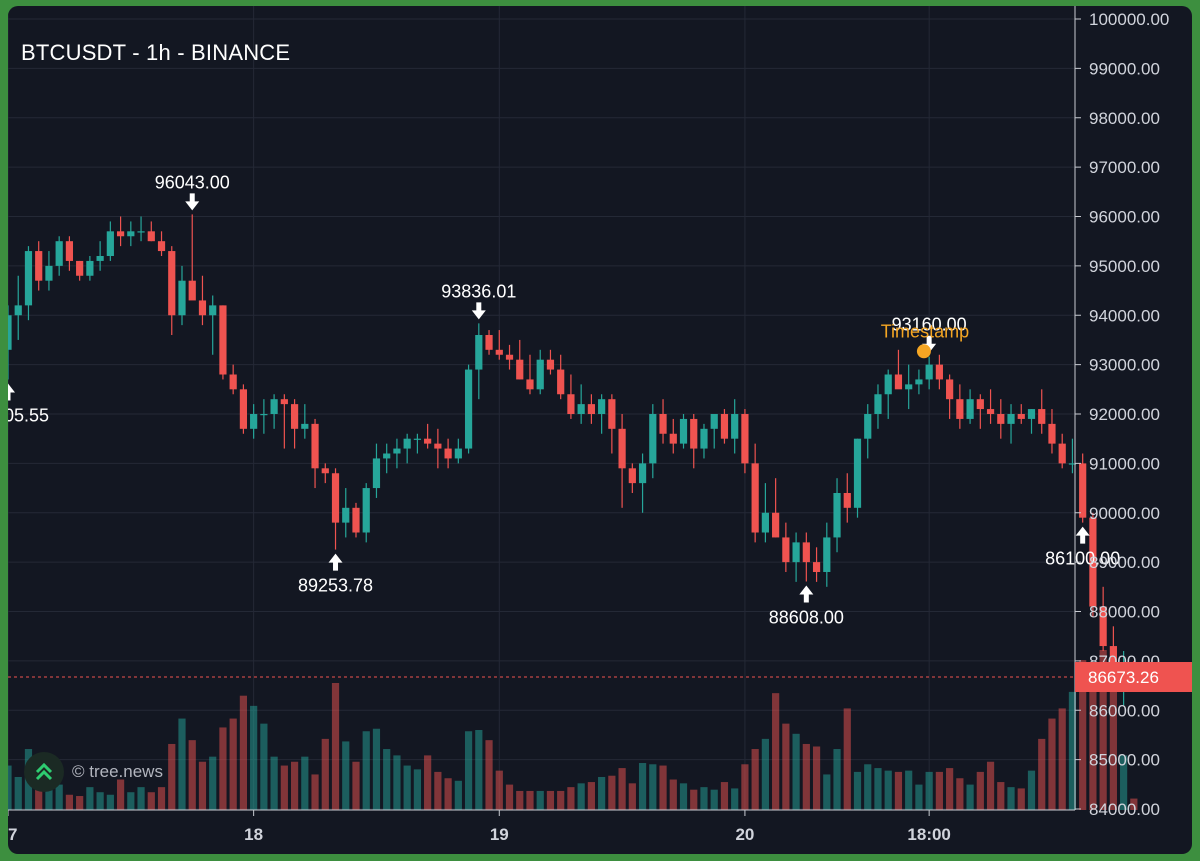 This screenshot has width=1200, height=861. Describe the element at coordinates (1129, 19) in the screenshot. I see `y-tick-label: 100000.00` at that location.